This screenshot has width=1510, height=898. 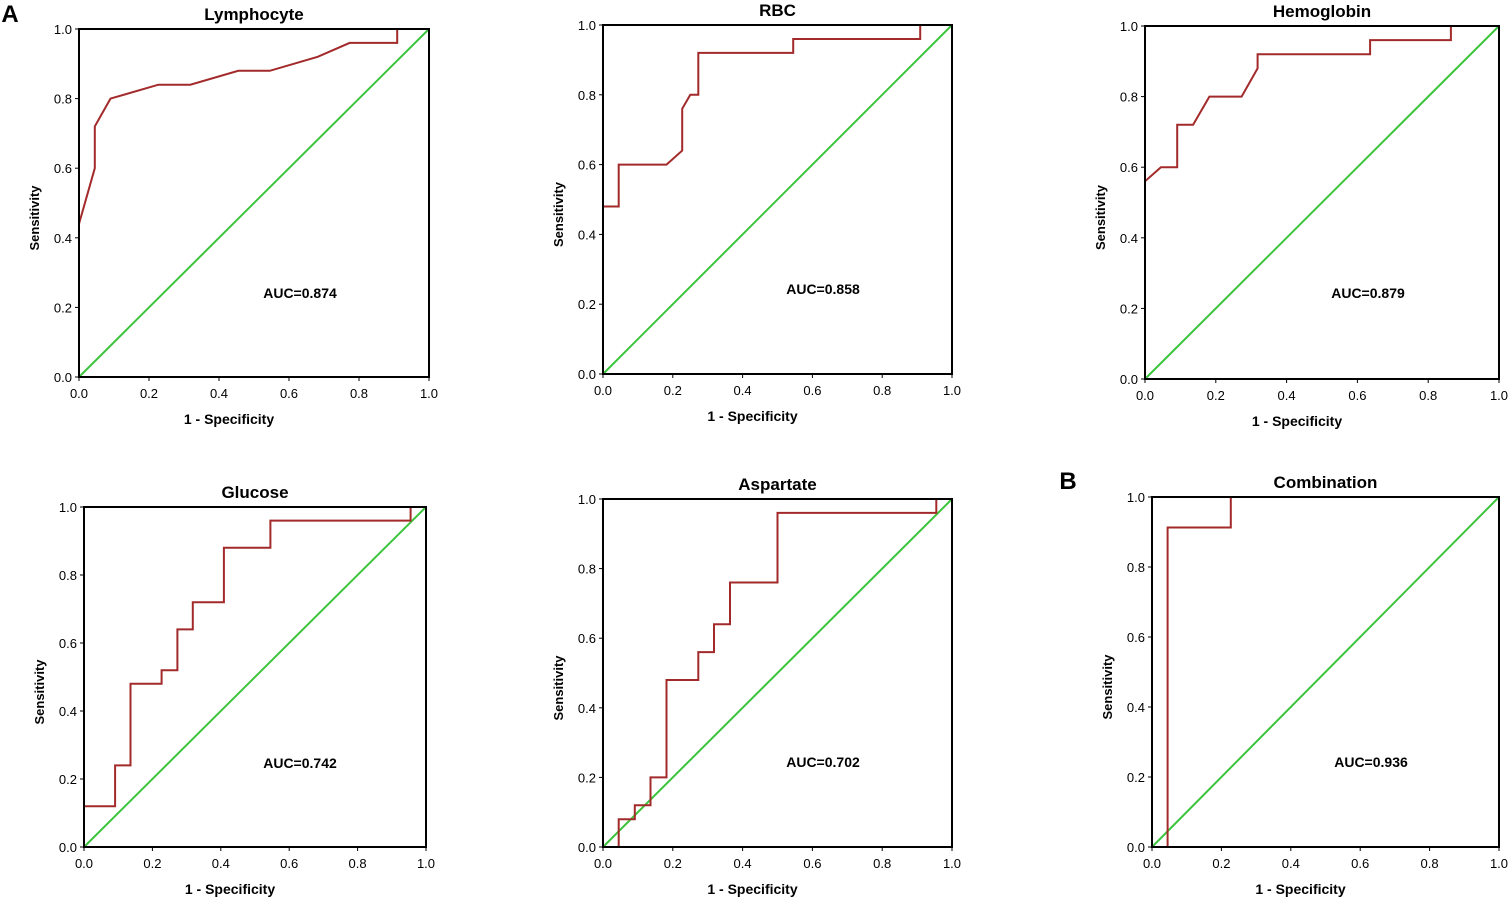 What do you see at coordinates (1326, 482) in the screenshot?
I see `panel-title: Combination` at bounding box center [1326, 482].